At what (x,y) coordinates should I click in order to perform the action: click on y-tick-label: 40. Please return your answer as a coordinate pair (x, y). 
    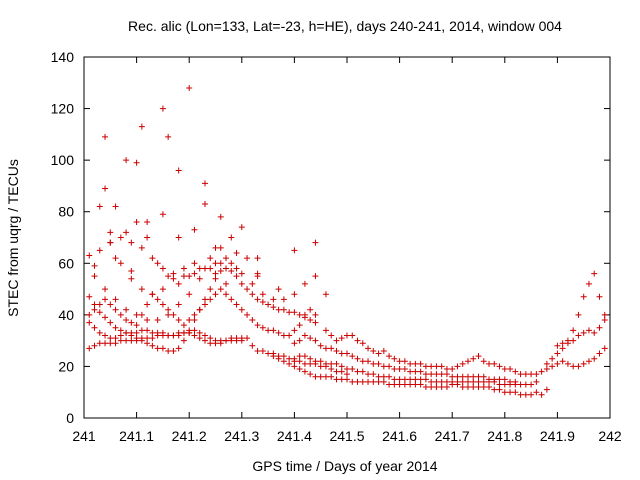
    Looking at the image, I should click on (66, 315).